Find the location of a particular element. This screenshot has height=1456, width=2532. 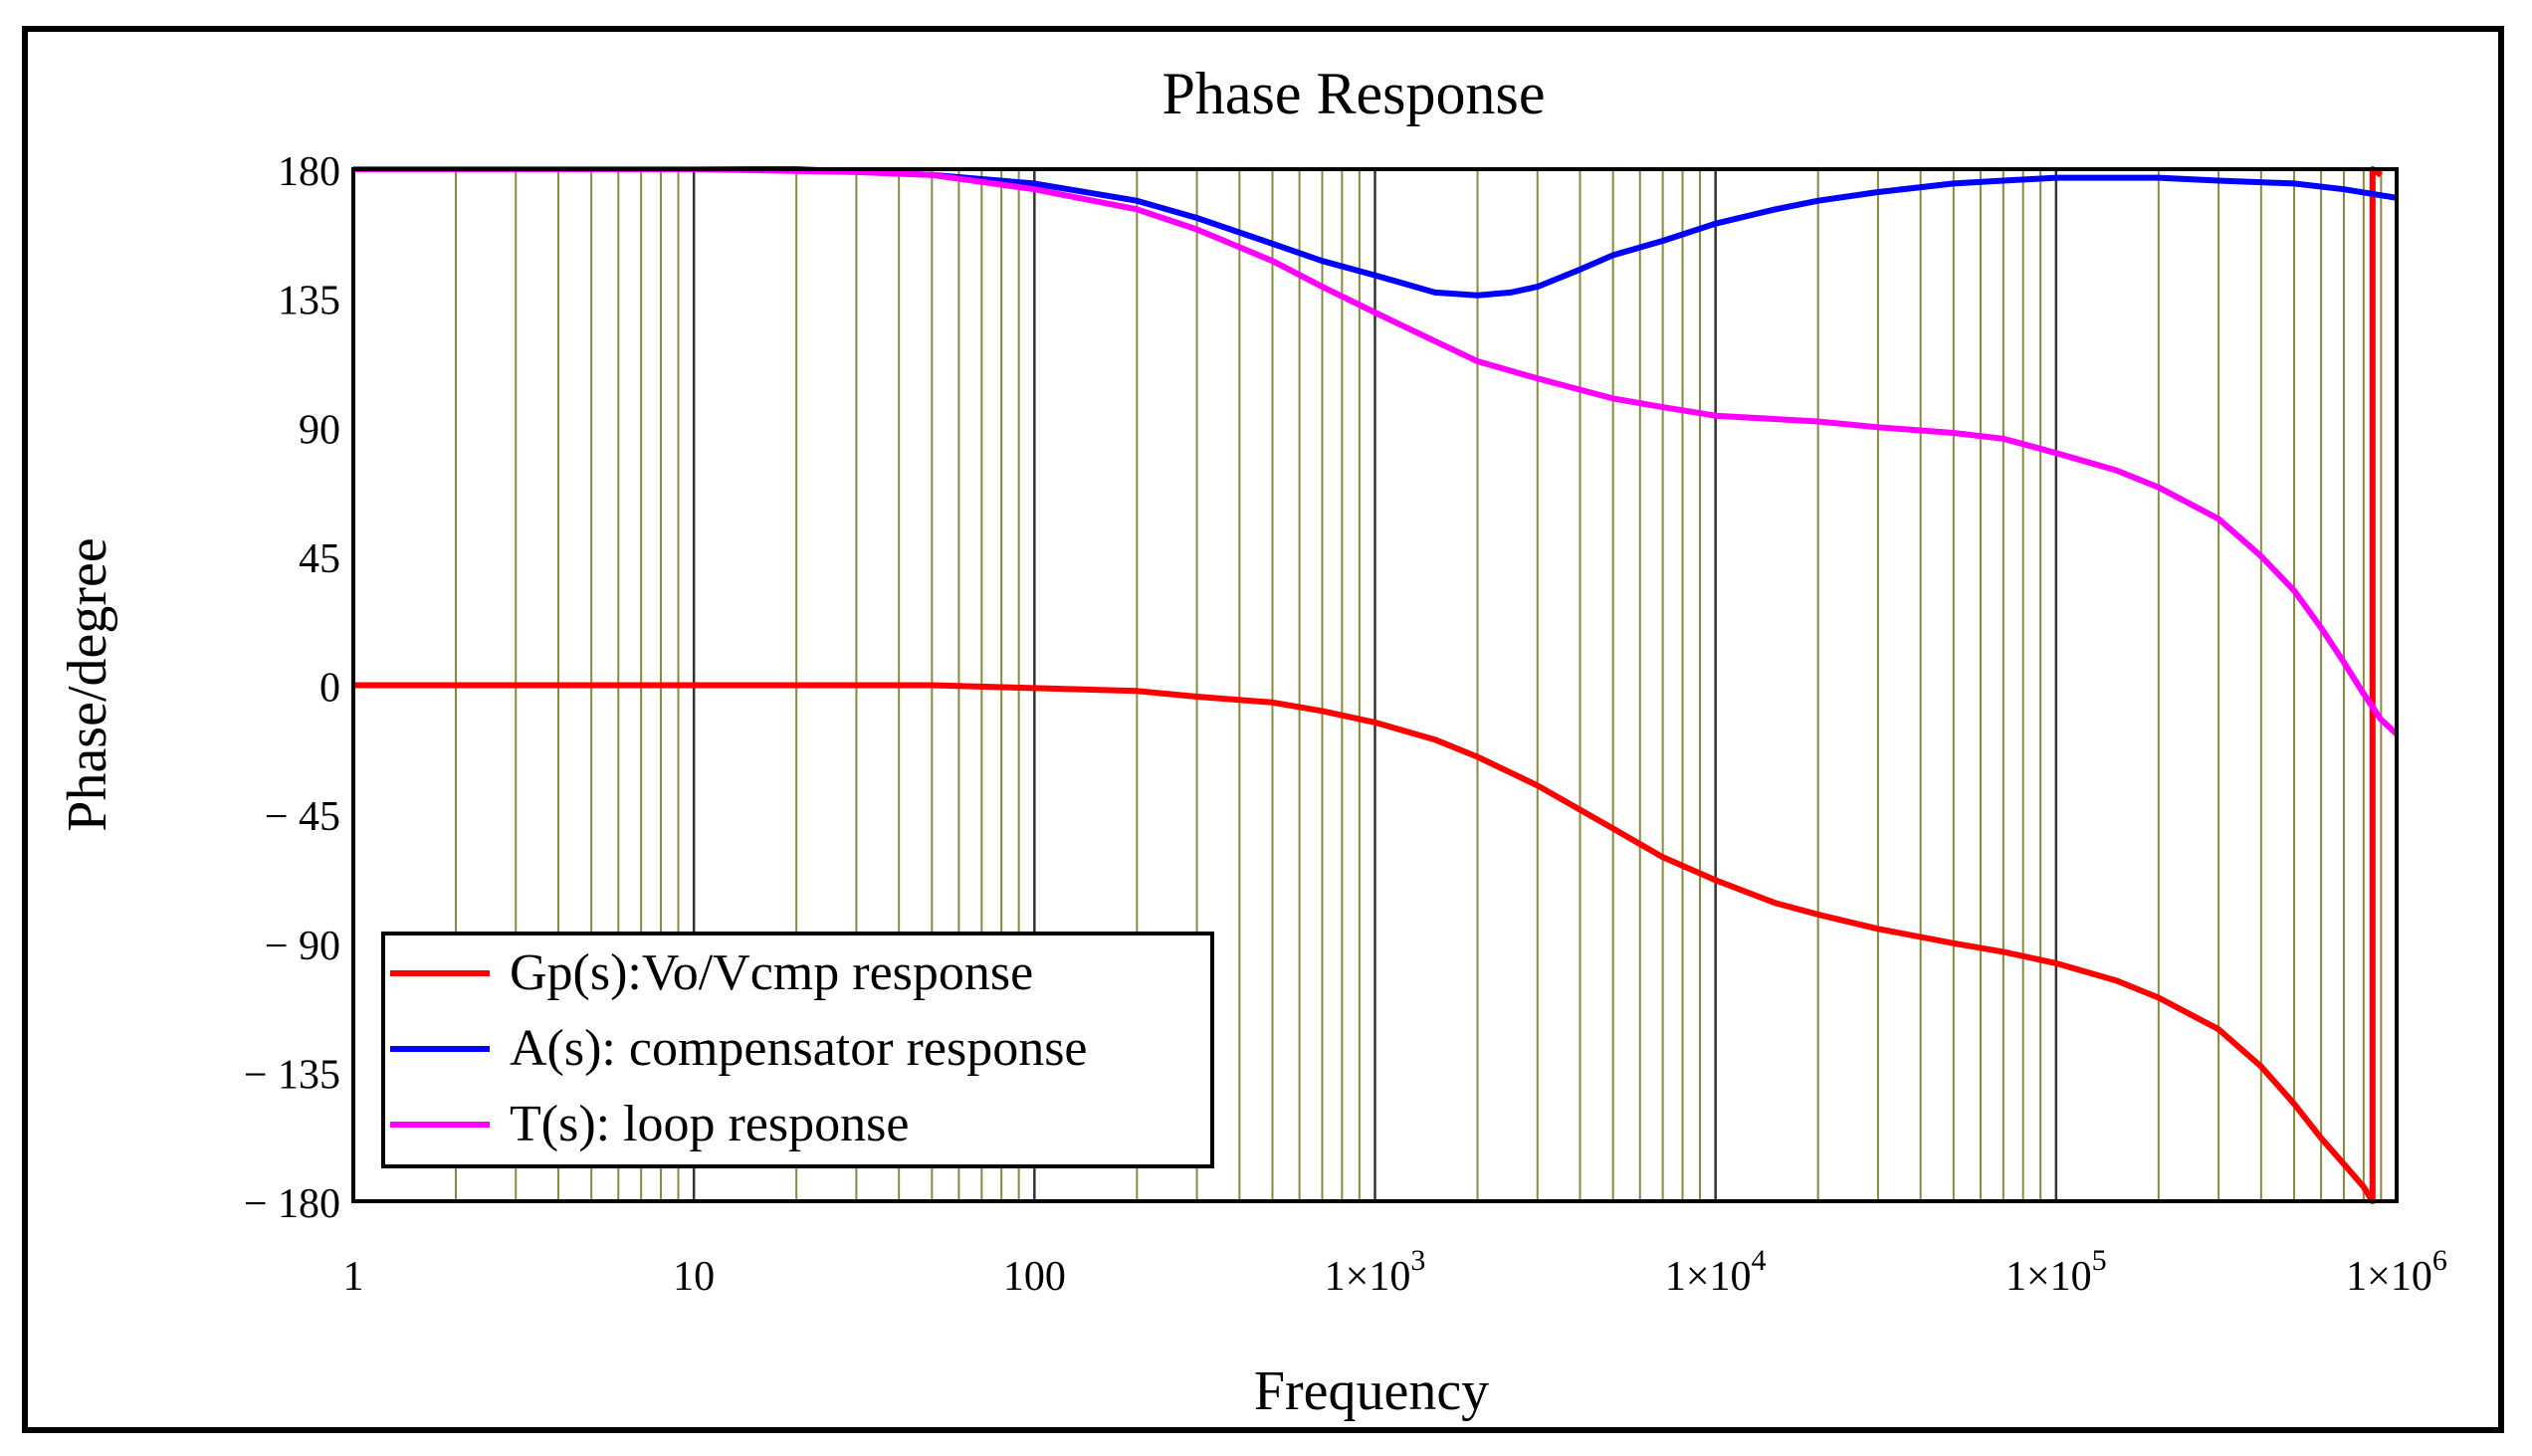

x-tick-label: 10 is located at coordinates (694, 1277).